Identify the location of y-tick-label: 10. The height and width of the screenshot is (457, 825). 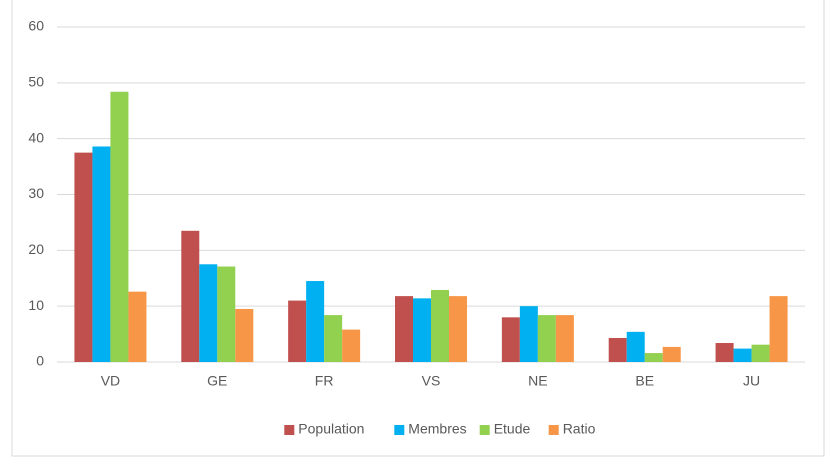
(36, 305).